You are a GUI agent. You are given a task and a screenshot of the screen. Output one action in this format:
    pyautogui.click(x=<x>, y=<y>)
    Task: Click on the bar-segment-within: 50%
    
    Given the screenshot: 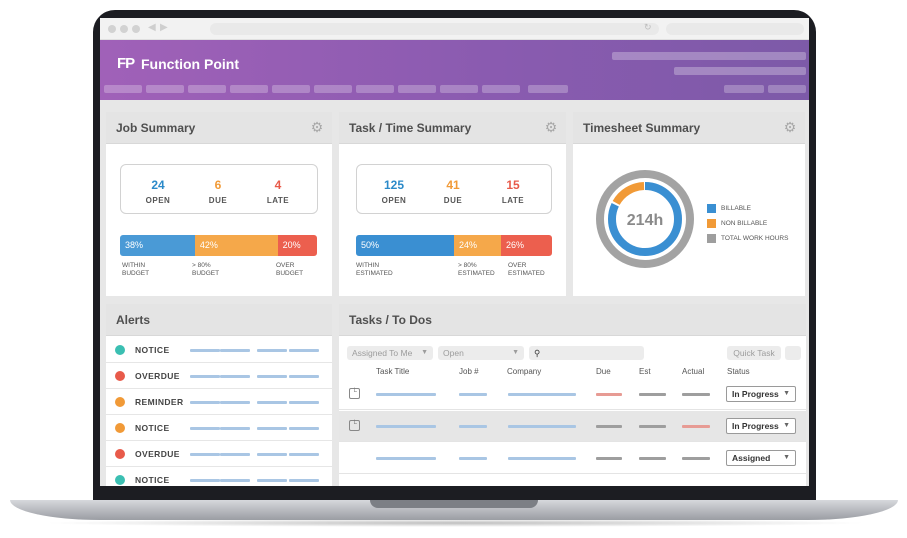 What is the action you would take?
    pyautogui.click(x=405, y=245)
    